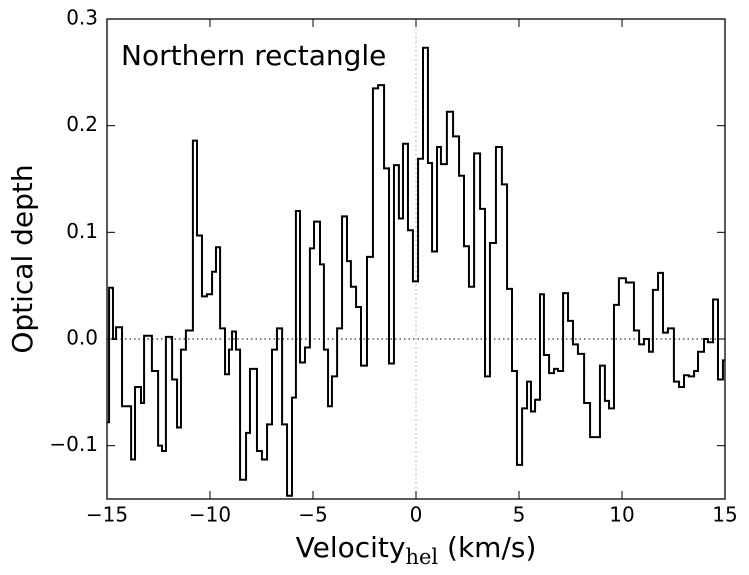 This screenshot has height=575, width=749. I want to click on x-axis-label-unit: (km/s), so click(487, 547).